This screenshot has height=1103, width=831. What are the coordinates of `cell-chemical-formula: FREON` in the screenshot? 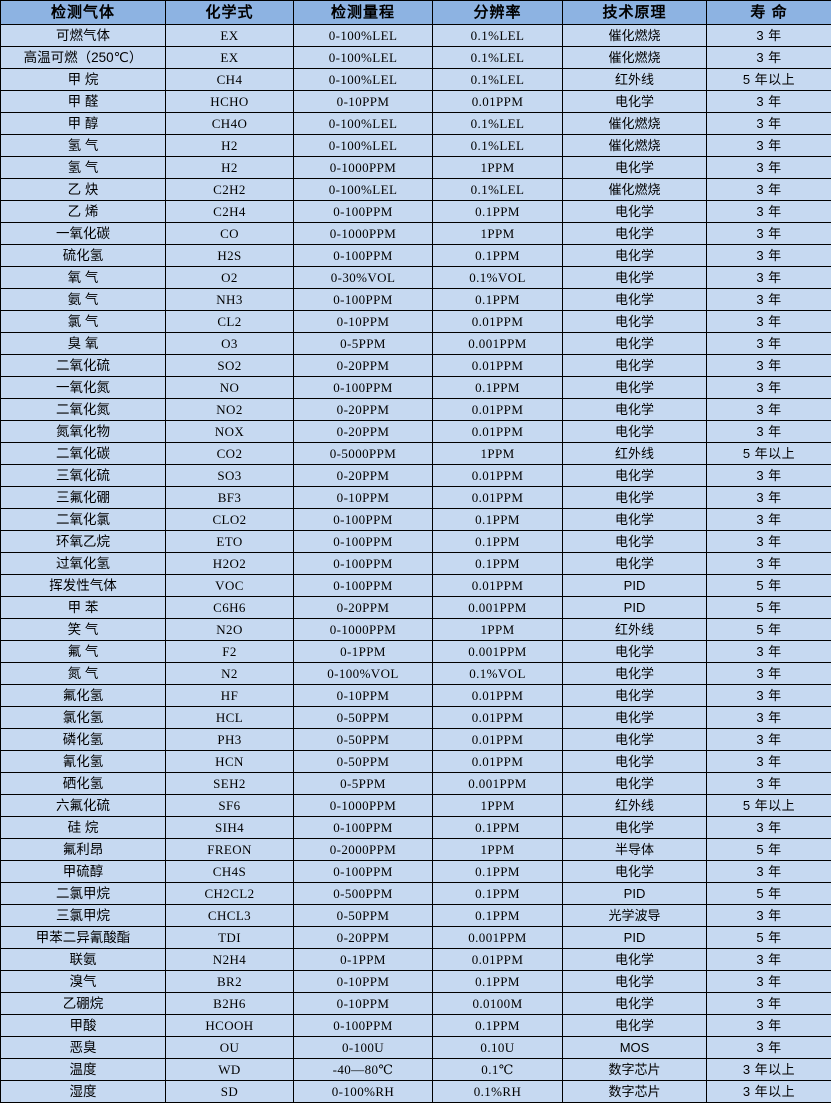 It's located at (230, 850).